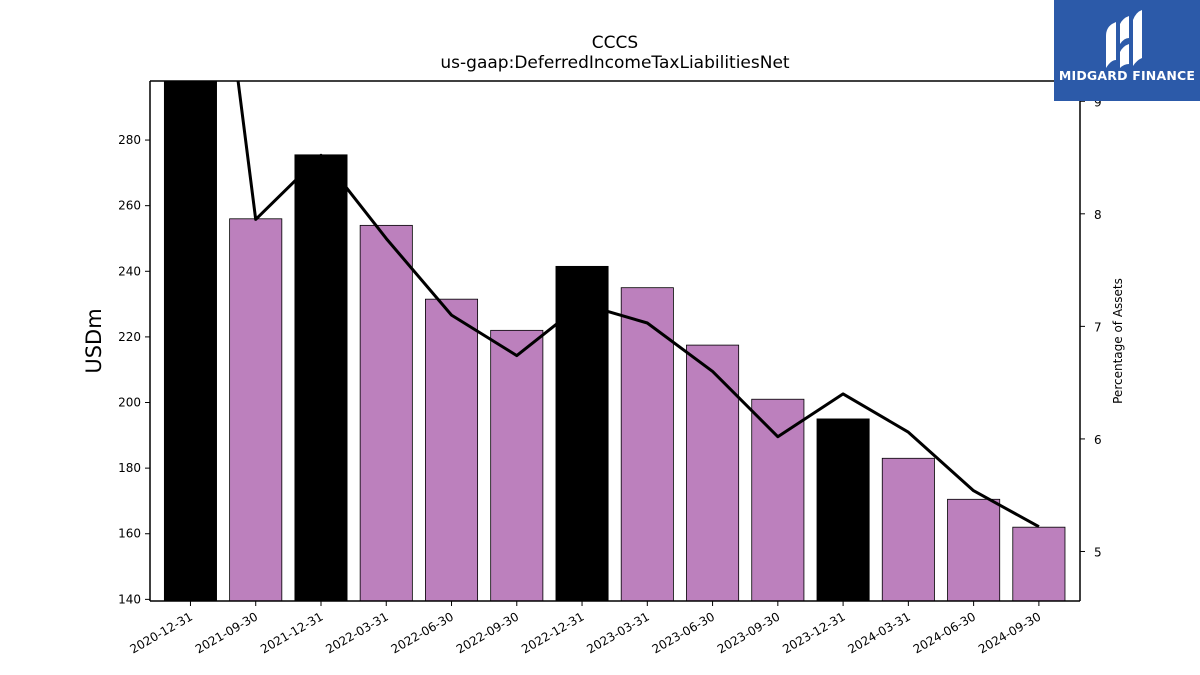  I want to click on x-tick-label: 2023-03-31, so click(617, 632).